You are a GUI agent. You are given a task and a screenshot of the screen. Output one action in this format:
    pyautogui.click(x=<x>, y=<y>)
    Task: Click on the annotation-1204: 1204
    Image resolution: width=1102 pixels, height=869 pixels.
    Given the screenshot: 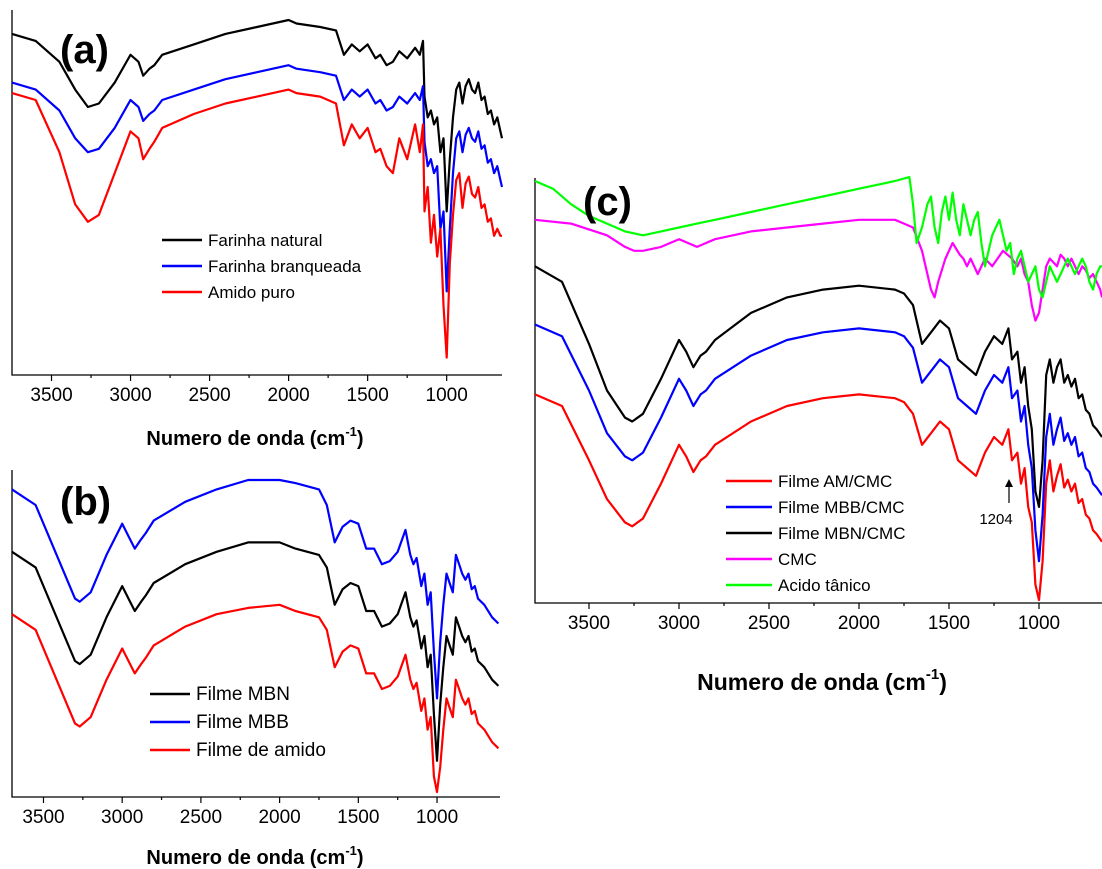 What is the action you would take?
    pyautogui.click(x=996, y=503)
    